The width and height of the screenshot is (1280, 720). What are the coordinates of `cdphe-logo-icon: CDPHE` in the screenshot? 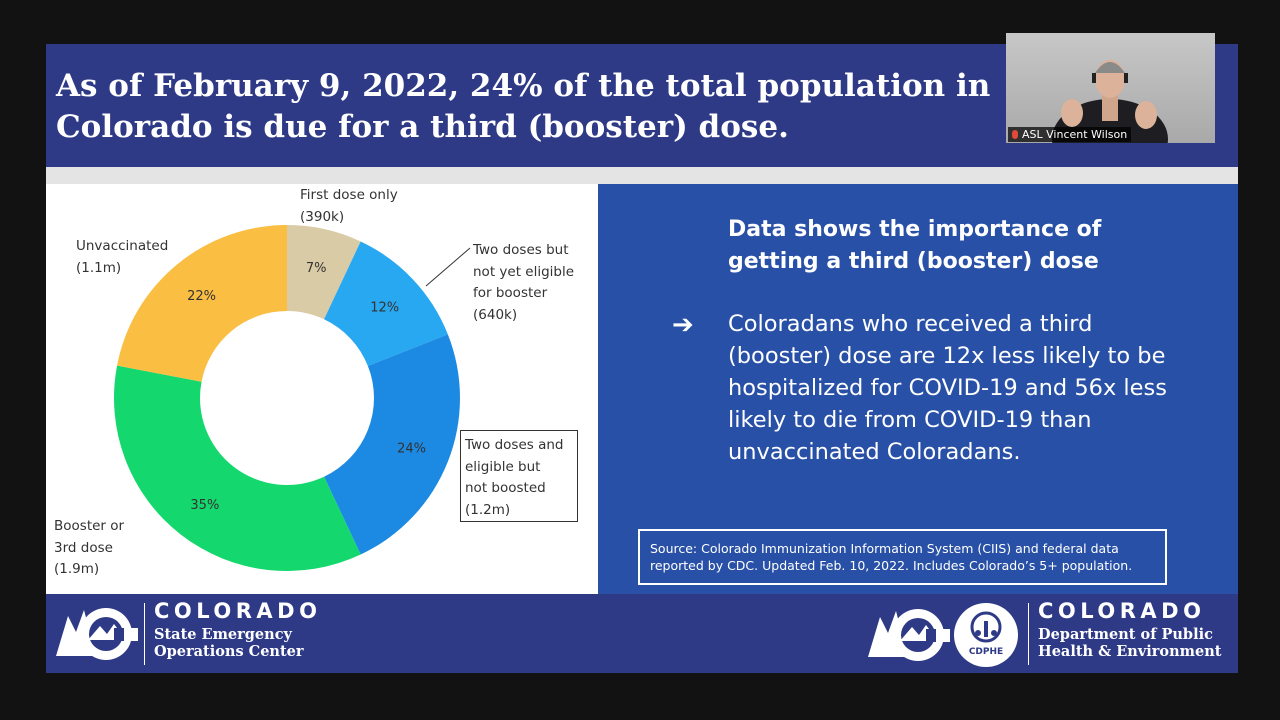 It's located at (986, 635).